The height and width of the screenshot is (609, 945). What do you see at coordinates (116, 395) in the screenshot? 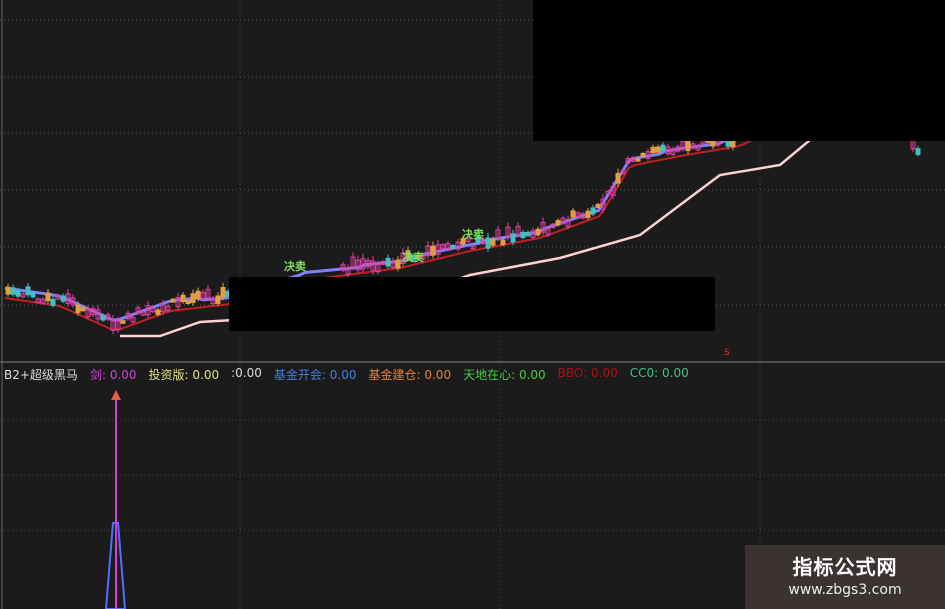
I see `arrow-up-icon` at bounding box center [116, 395].